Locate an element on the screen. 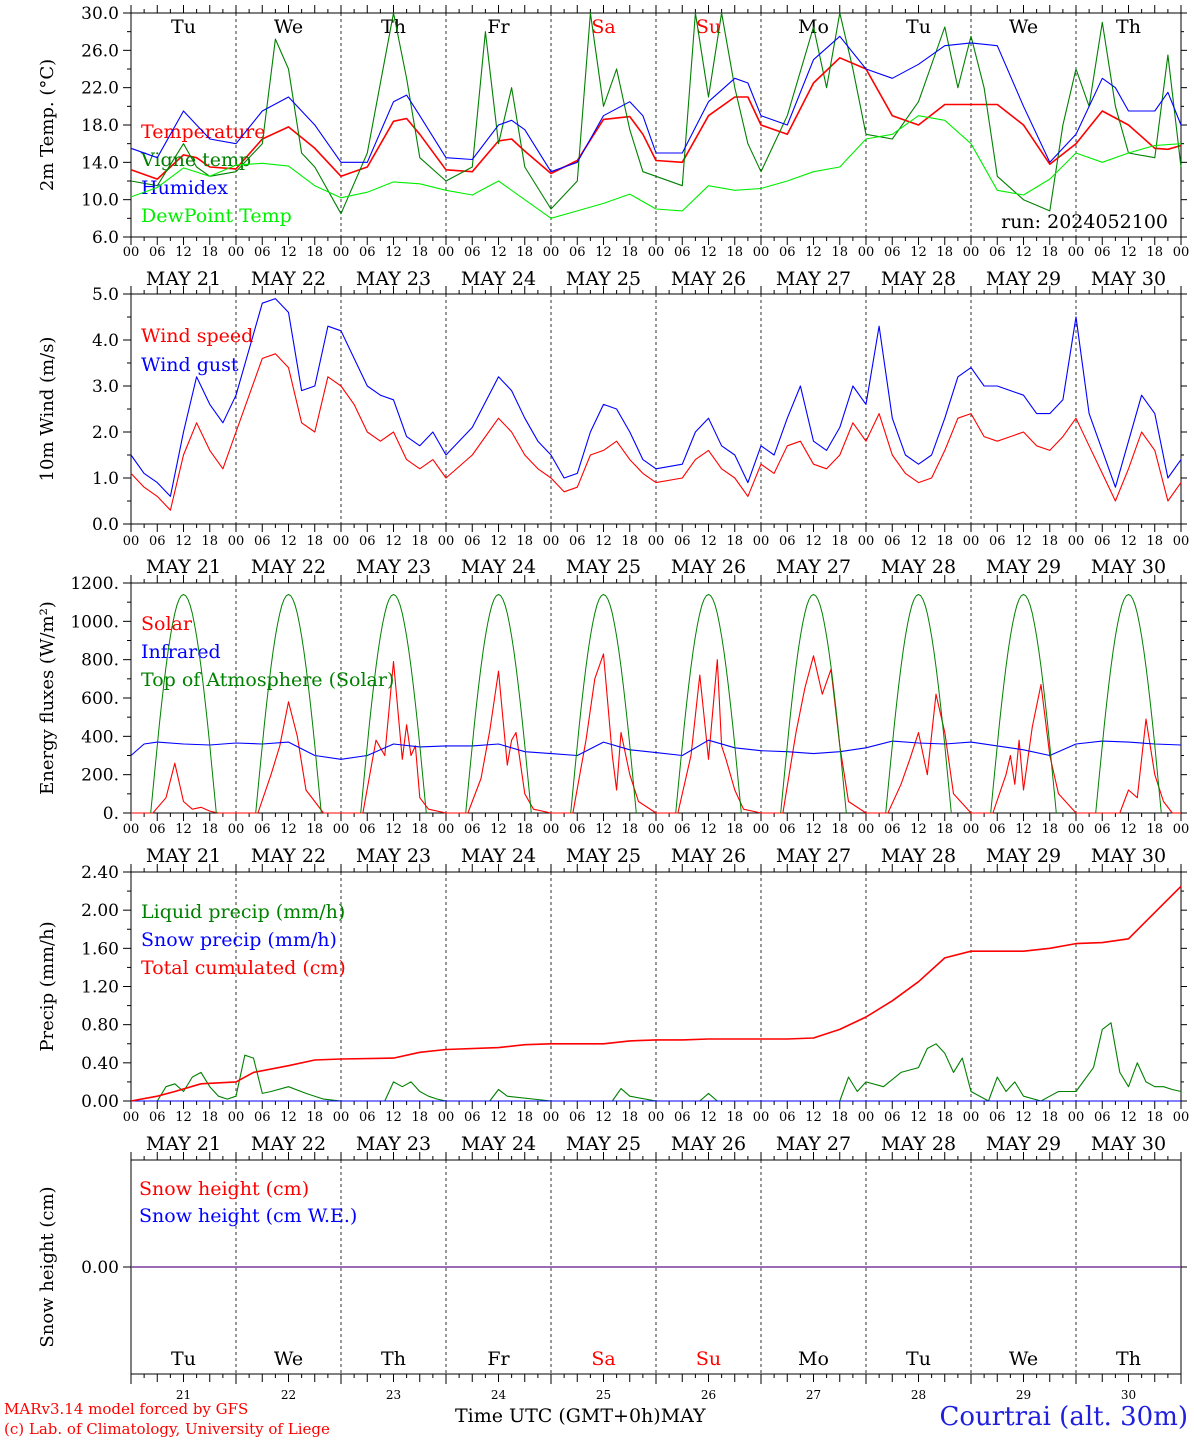 Image resolution: width=1194 pixels, height=1440 pixels. y-tick-label: 1000. is located at coordinates (94, 622).